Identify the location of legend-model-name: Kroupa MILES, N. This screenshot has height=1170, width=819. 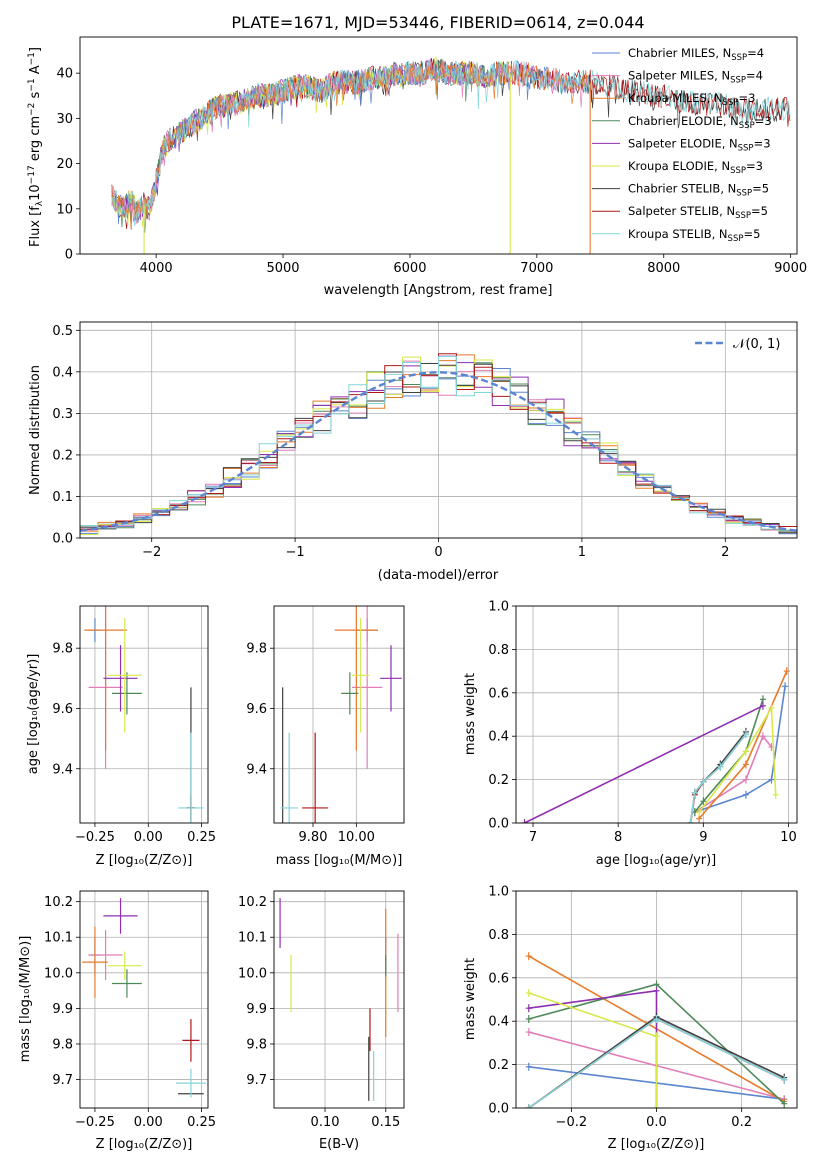
(675, 98).